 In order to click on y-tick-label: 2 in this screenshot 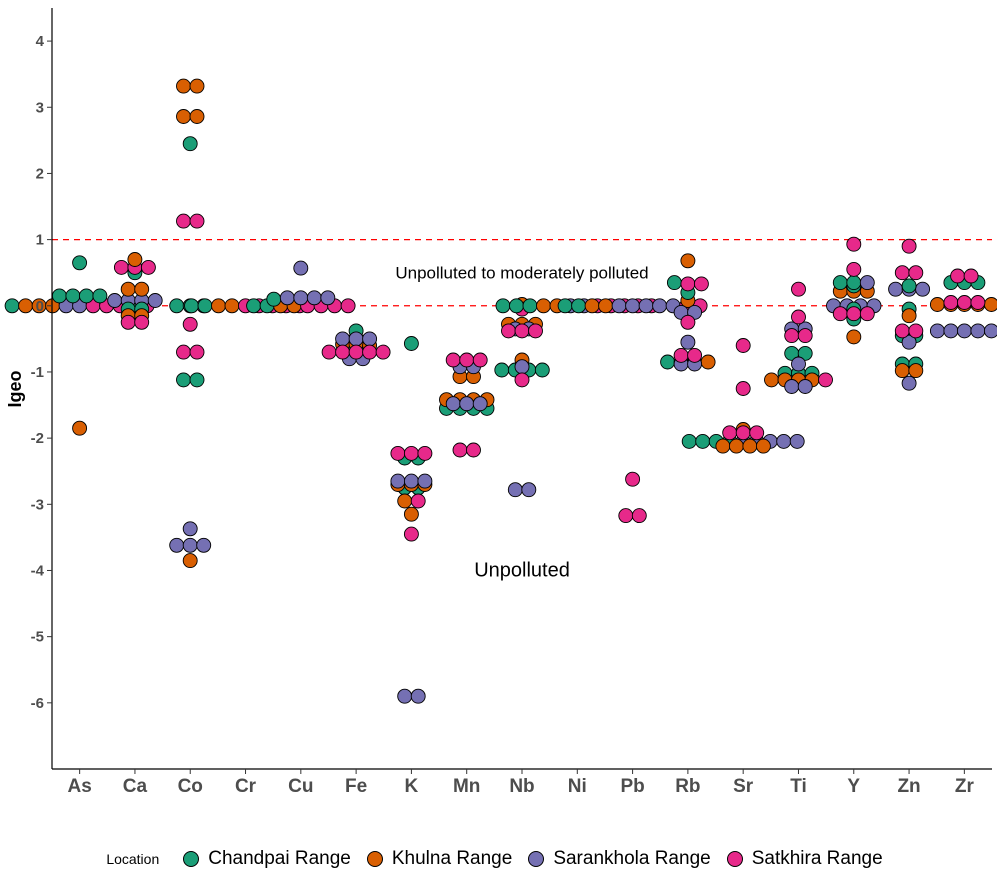, I will do `click(40, 173)`.